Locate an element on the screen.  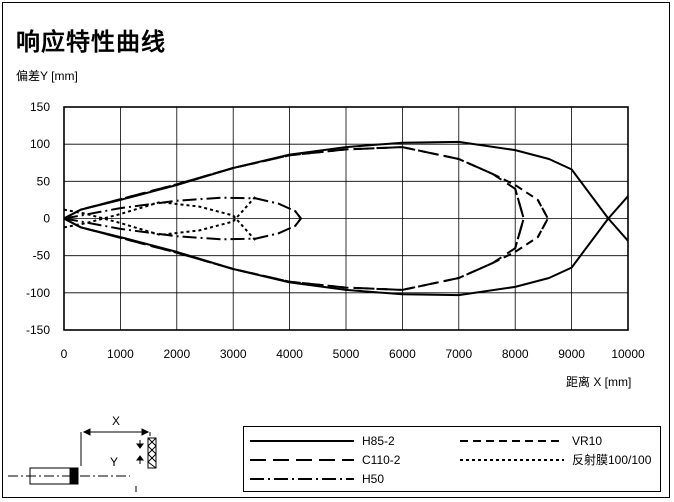
y-tick-label: 100 is located at coordinates (40, 144).